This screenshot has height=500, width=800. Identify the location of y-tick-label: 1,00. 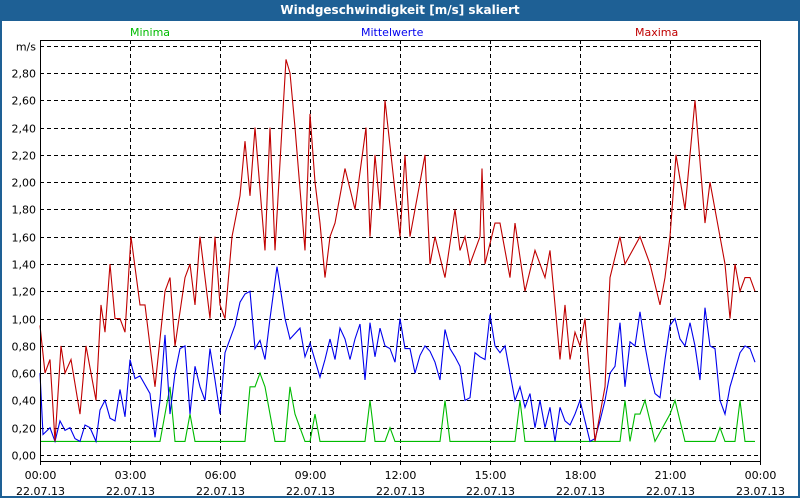
(24, 320).